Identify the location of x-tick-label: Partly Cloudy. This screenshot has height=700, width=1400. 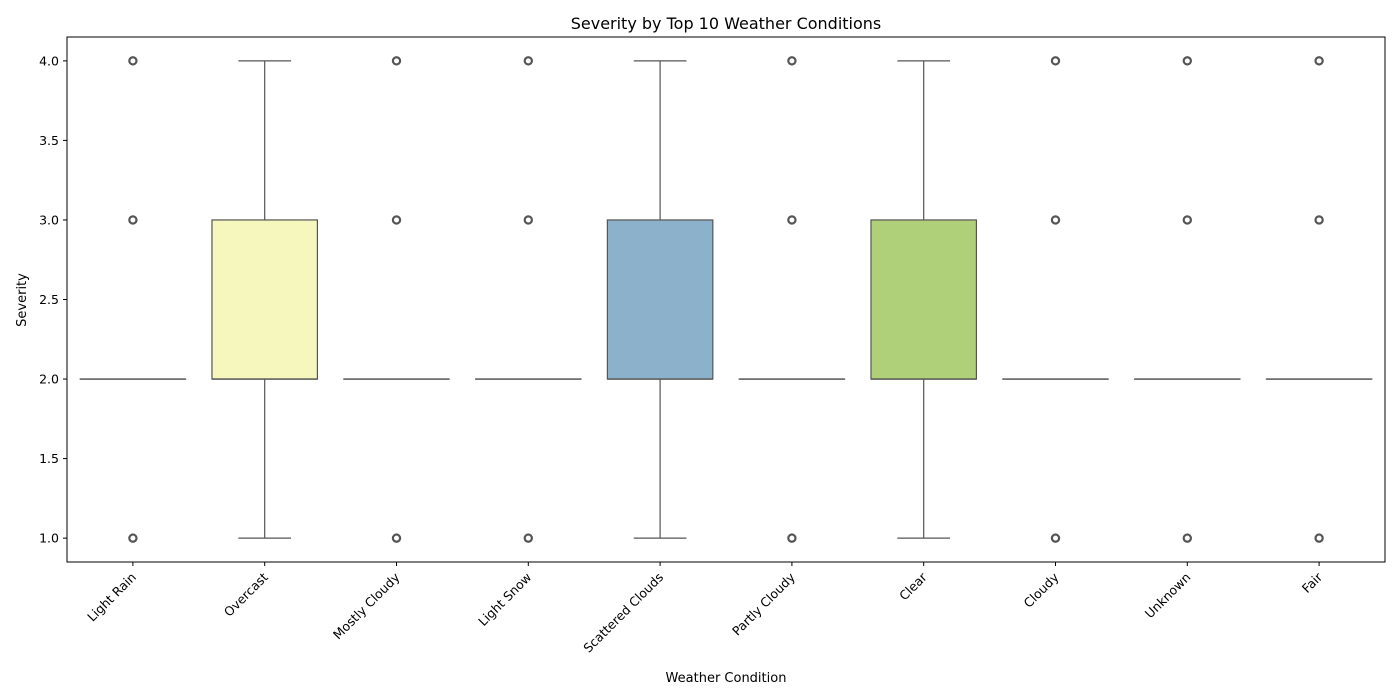
(763, 603).